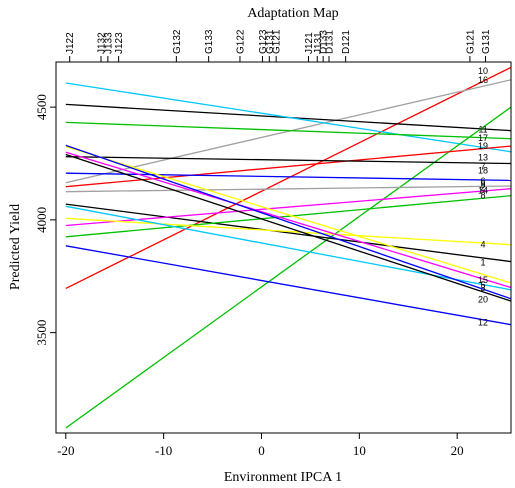 The height and width of the screenshot is (488, 515). I want to click on line-label-7: 7, so click(482, 166).